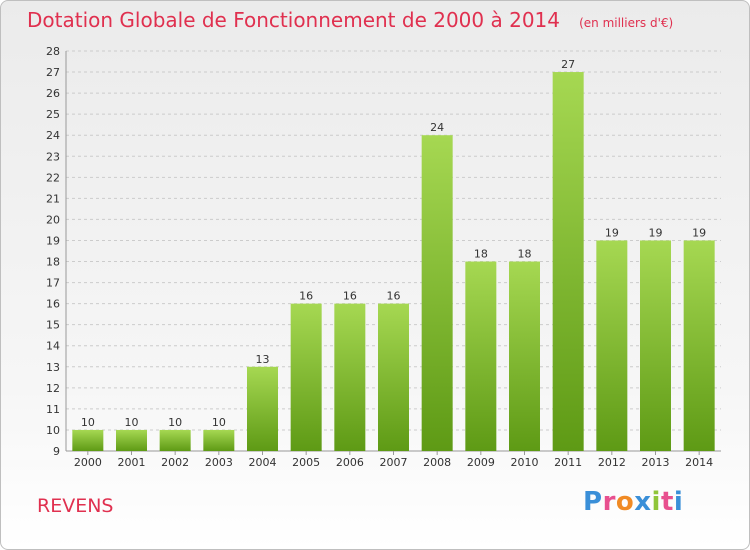 Image resolution: width=750 pixels, height=550 pixels. Describe the element at coordinates (625, 502) in the screenshot. I see `logo-letter: o` at that location.